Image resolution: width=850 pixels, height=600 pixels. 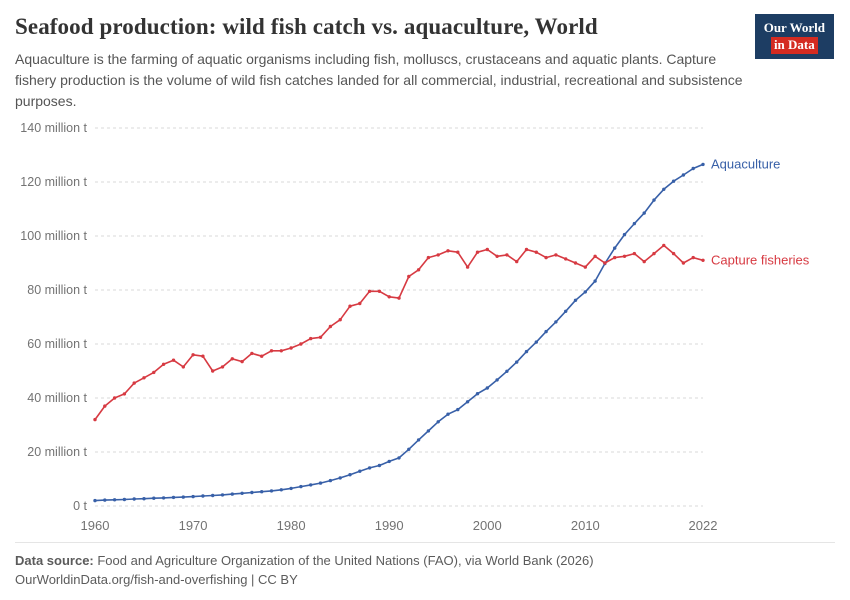 I want to click on x-axis-tick-label: 2022, so click(x=703, y=525).